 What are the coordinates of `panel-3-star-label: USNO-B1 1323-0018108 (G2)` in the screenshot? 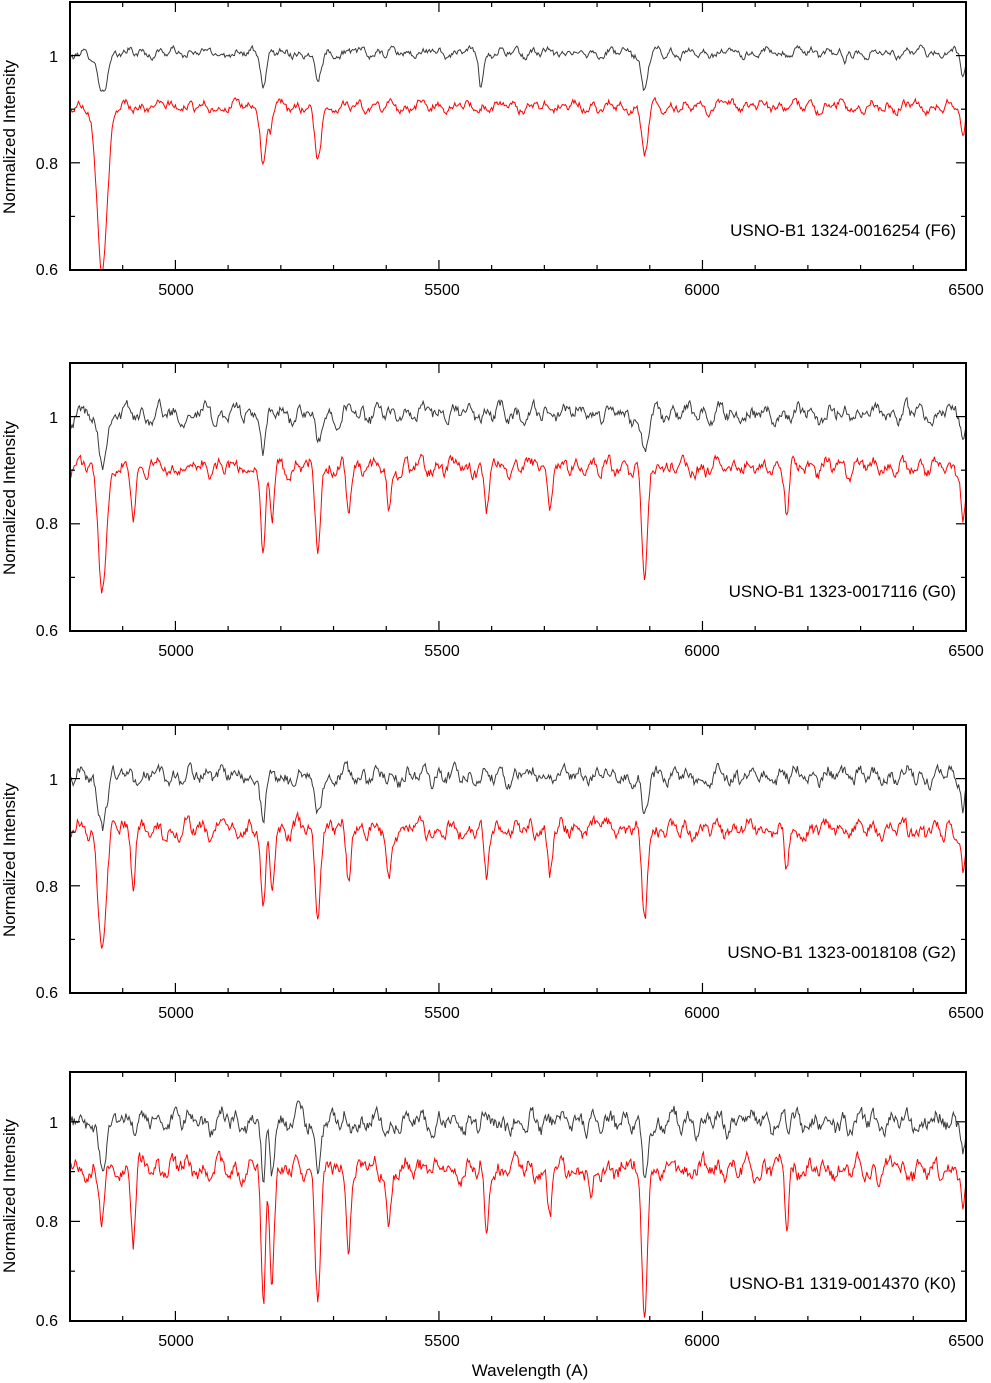 It's located at (841, 952).